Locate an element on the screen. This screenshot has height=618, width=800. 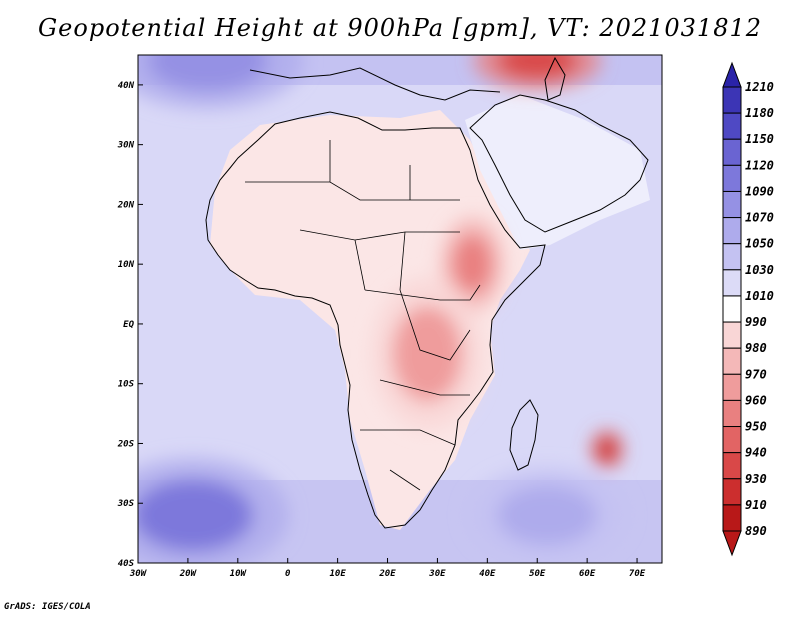
lon-tick-label: 20E is located at coordinates (387, 574).